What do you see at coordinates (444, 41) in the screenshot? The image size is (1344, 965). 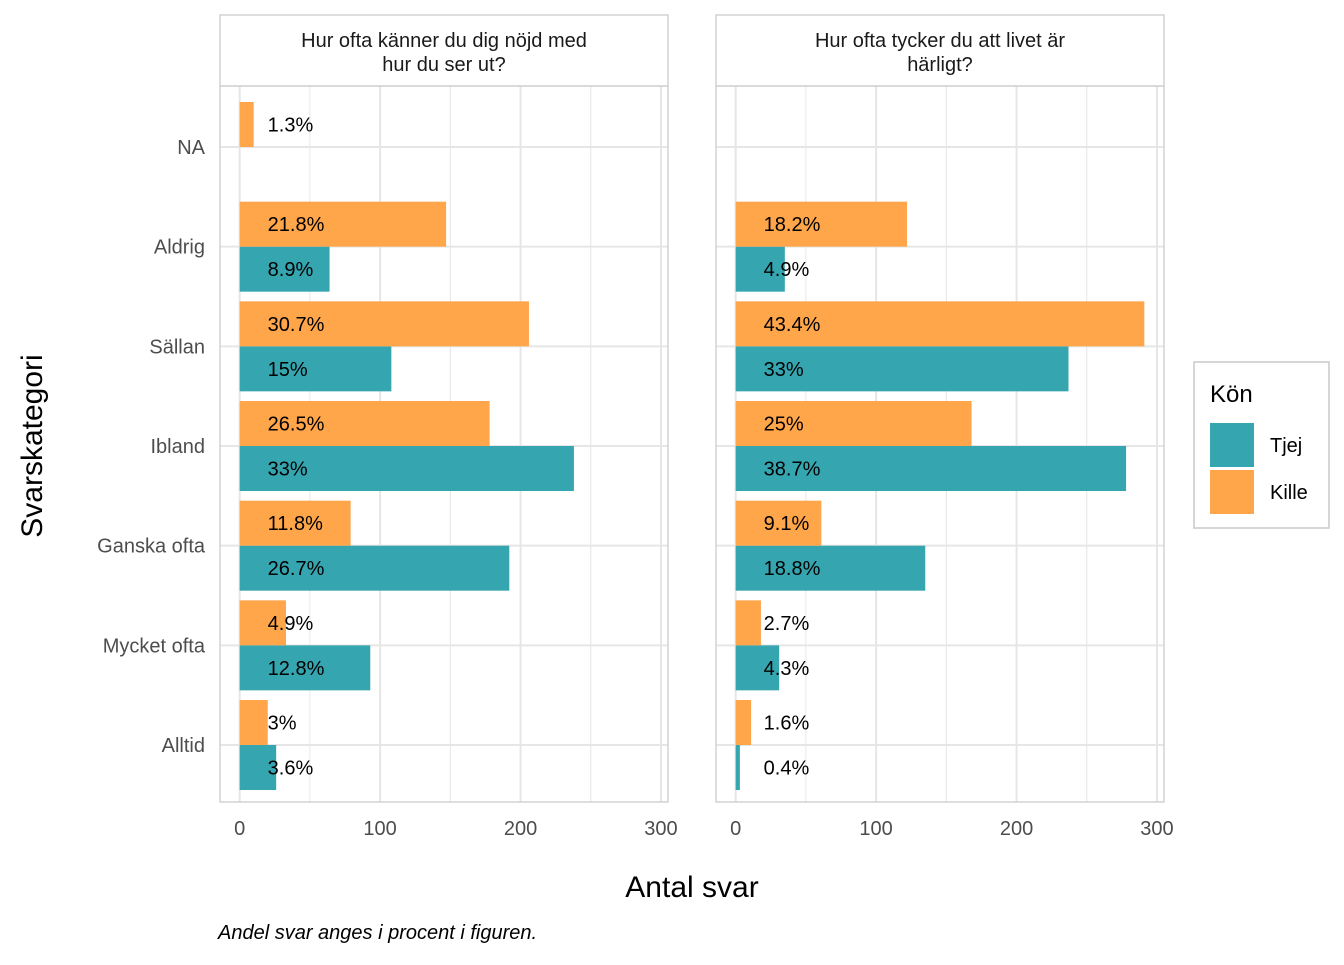 I see `facet-title-line: Hur ofta känner du dig nöjd med` at bounding box center [444, 41].